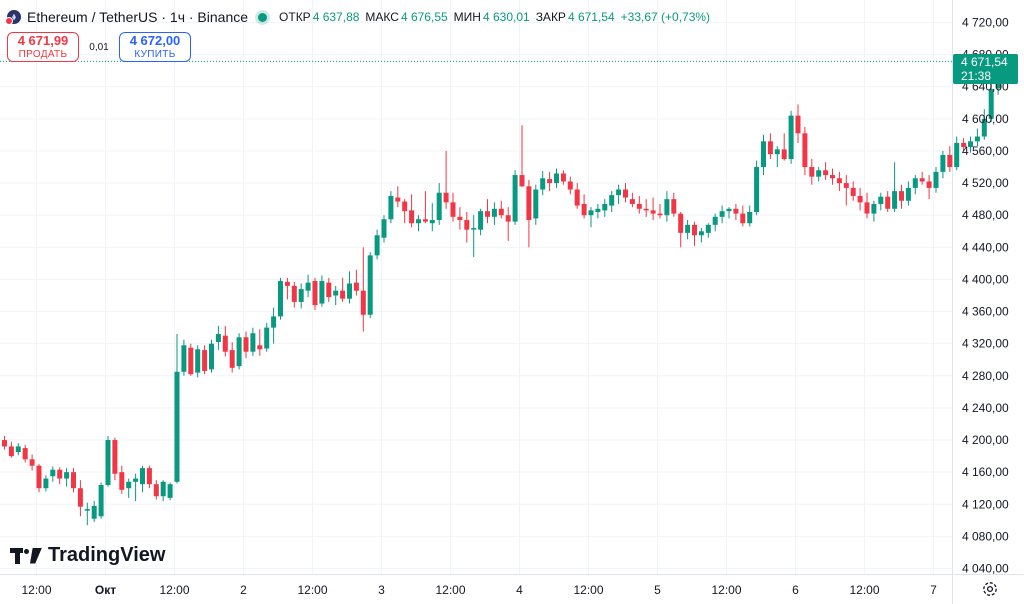 Image resolution: width=1024 pixels, height=604 pixels. I want to click on time-axis-label: 5, so click(657, 590).